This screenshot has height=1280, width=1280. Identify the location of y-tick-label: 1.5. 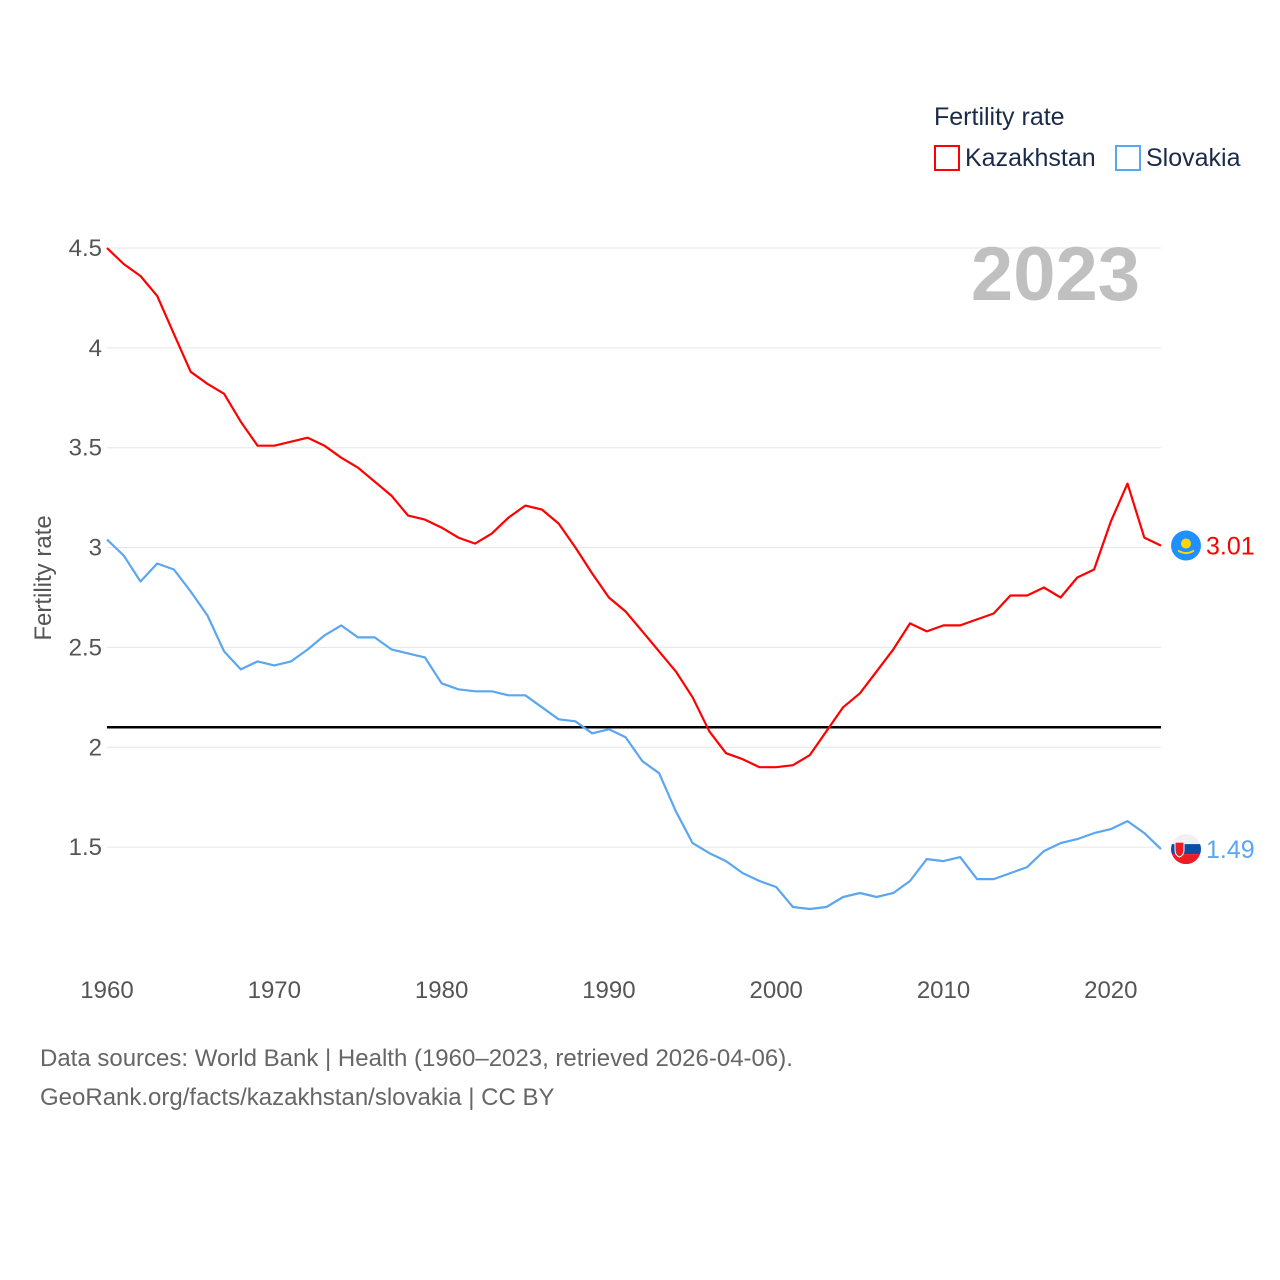
(85, 847).